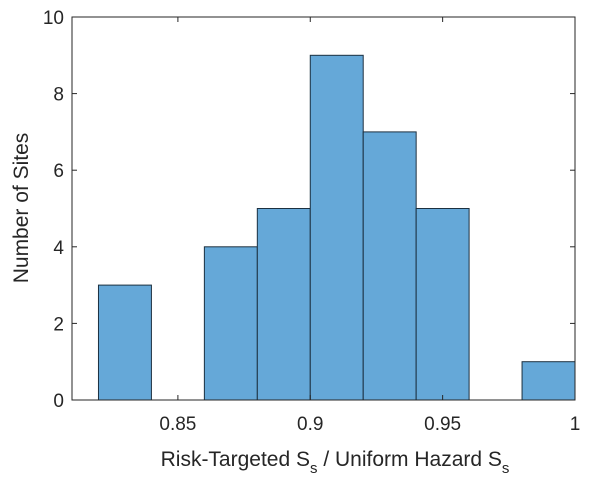 Image resolution: width=596 pixels, height=480 pixels. What do you see at coordinates (53, 18) in the screenshot?
I see `y-tick-label: 10` at bounding box center [53, 18].